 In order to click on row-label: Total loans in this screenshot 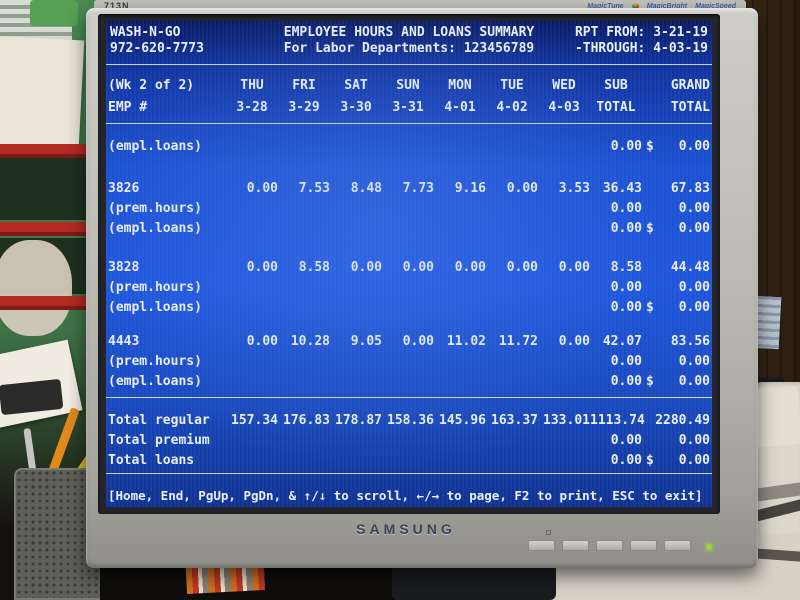, I will do `click(151, 460)`.